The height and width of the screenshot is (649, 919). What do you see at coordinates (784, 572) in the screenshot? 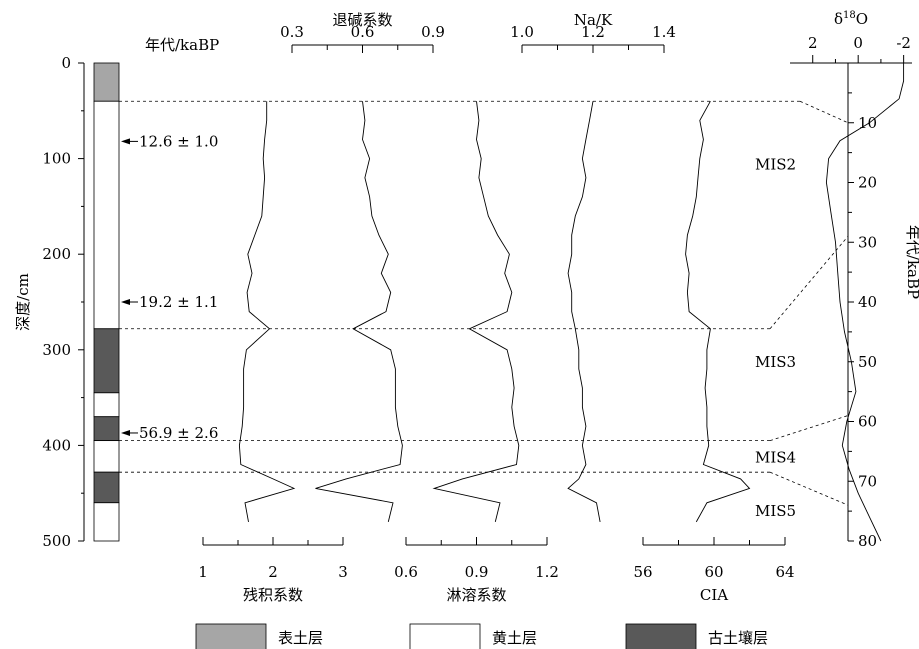
I see `series-tick-label: 64` at bounding box center [784, 572].